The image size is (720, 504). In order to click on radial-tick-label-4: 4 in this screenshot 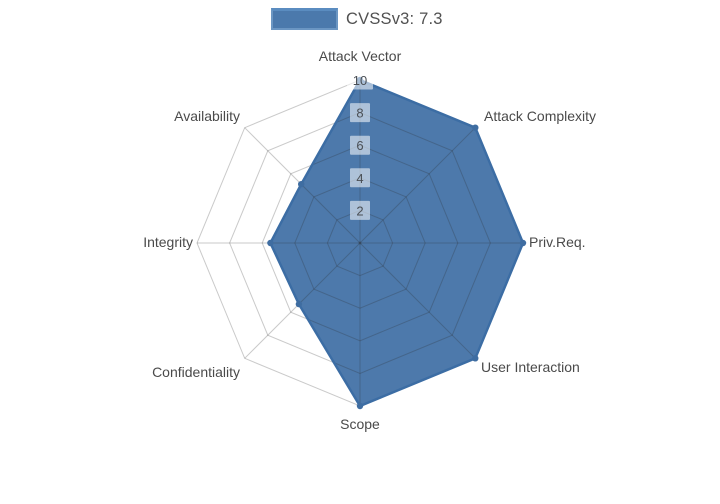, I will do `click(359, 178)`.